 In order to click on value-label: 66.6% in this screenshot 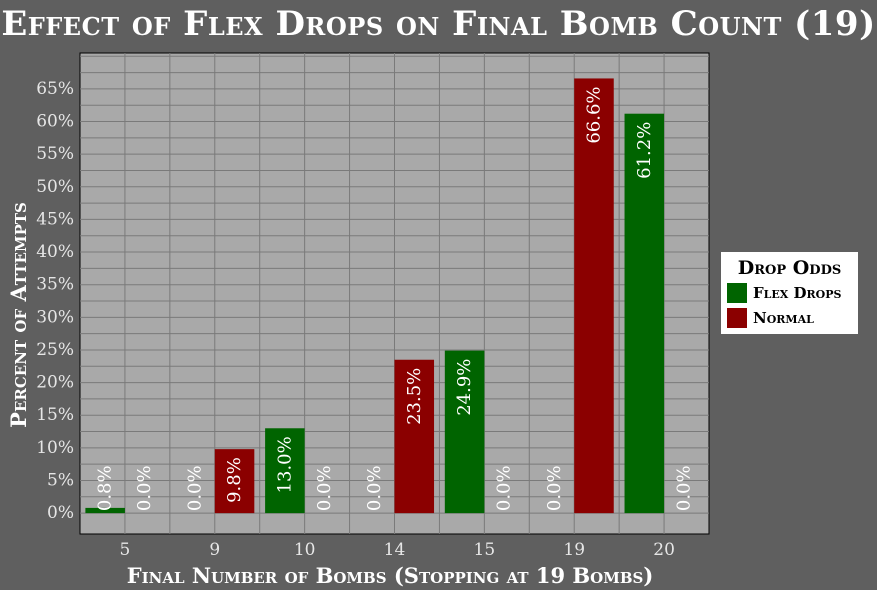, I will do `click(593, 114)`.